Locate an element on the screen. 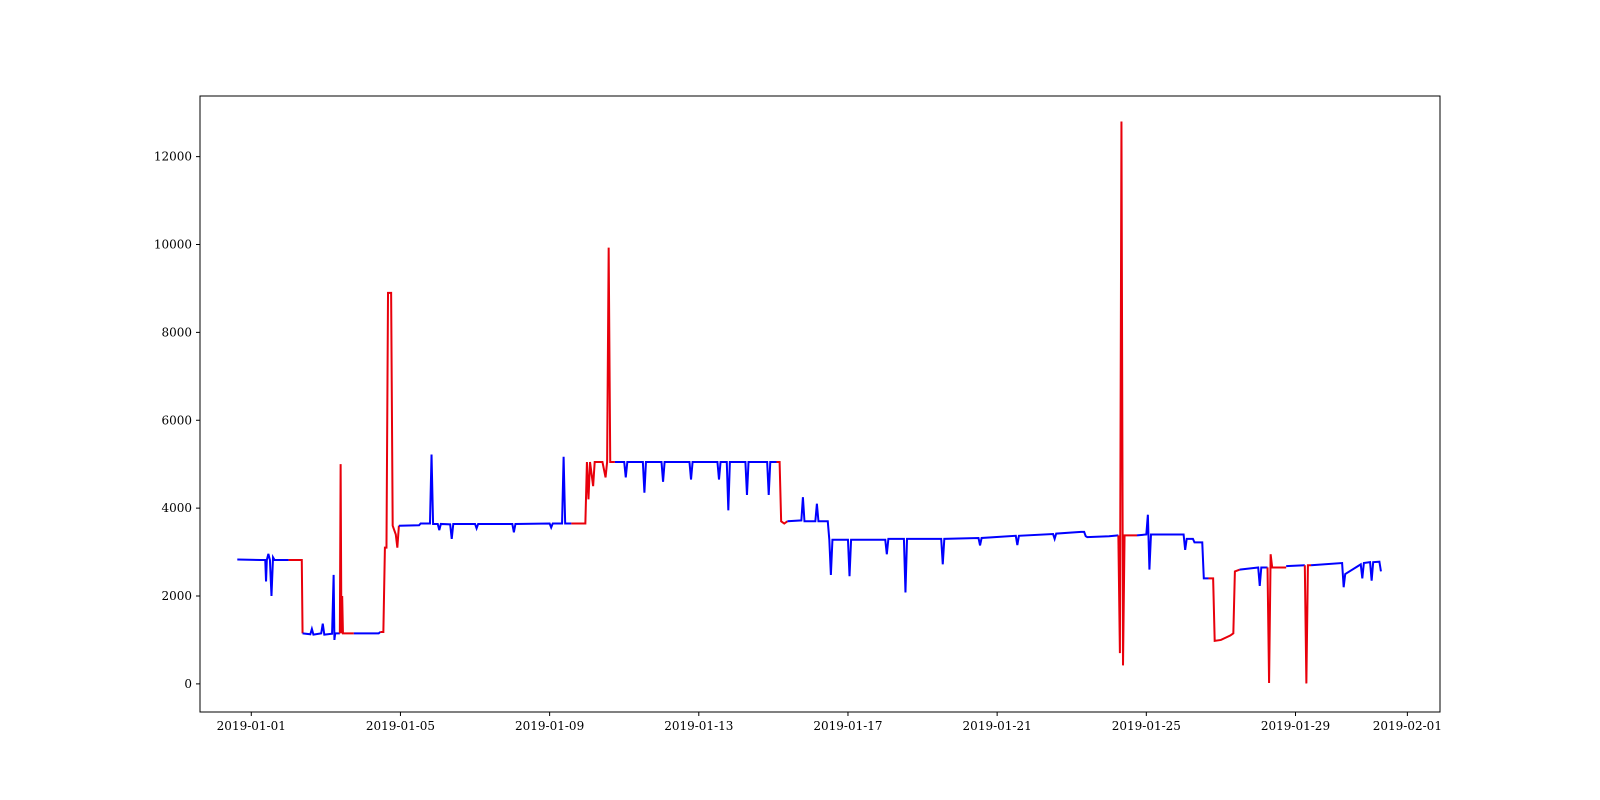 The height and width of the screenshot is (800, 1600). x-tick-label: 2019-01-09 is located at coordinates (549, 726).